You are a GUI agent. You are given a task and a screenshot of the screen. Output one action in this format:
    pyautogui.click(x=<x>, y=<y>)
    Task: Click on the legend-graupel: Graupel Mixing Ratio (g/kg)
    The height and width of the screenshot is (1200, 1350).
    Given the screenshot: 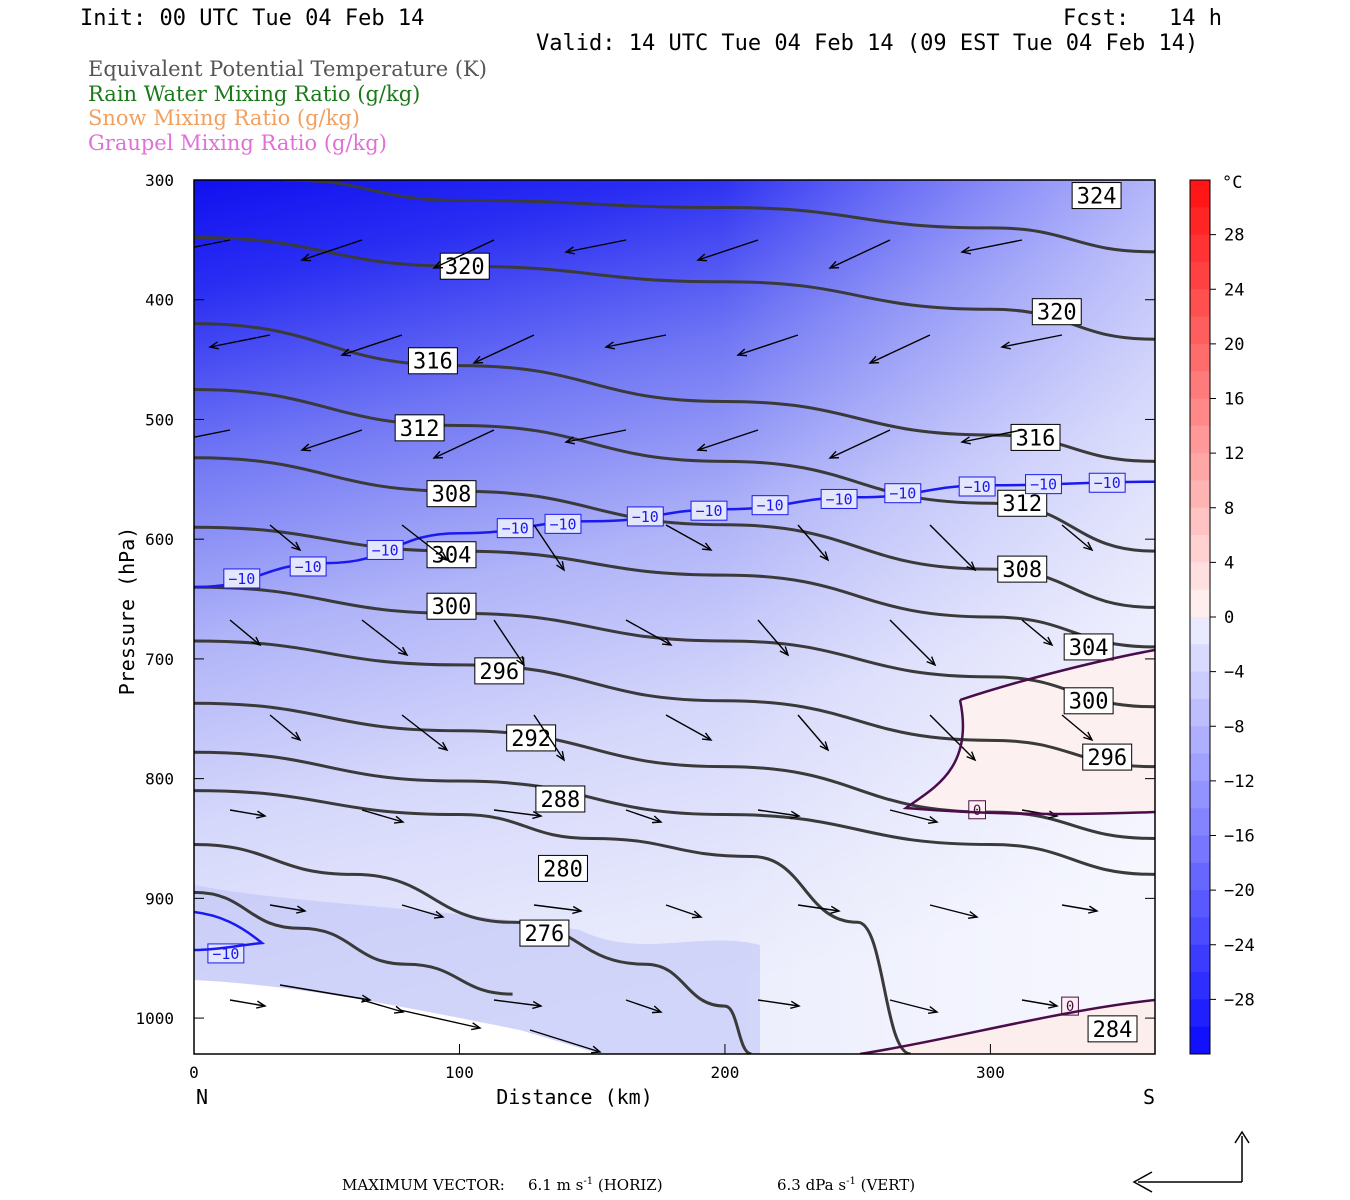 What is the action you would take?
    pyautogui.click(x=237, y=143)
    